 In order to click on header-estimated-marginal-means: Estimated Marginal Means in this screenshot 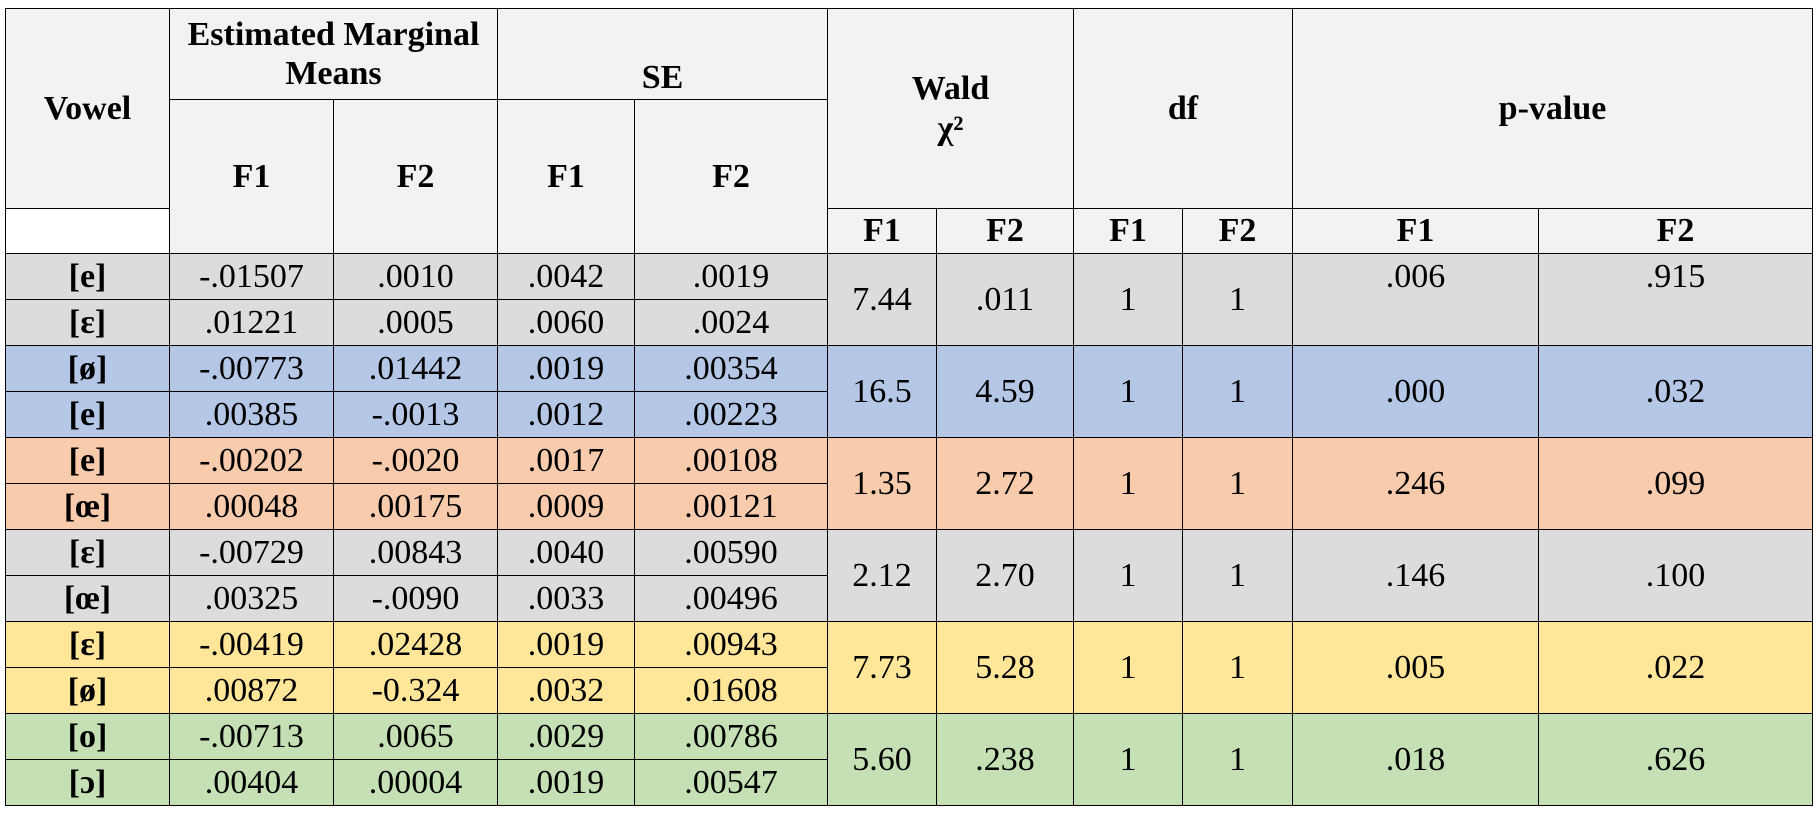, I will do `click(333, 54)`.